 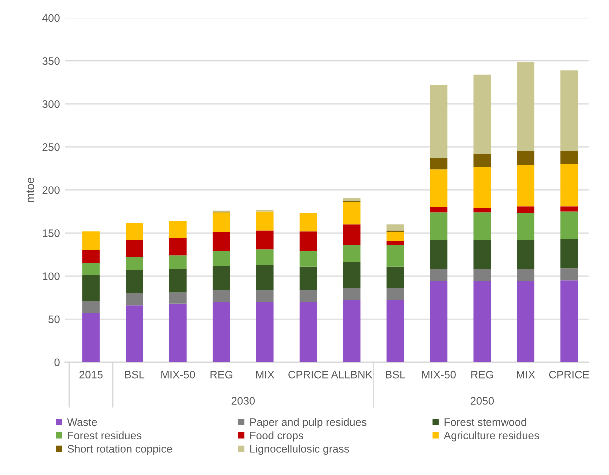 I want to click on text: 2030, so click(x=243, y=401).